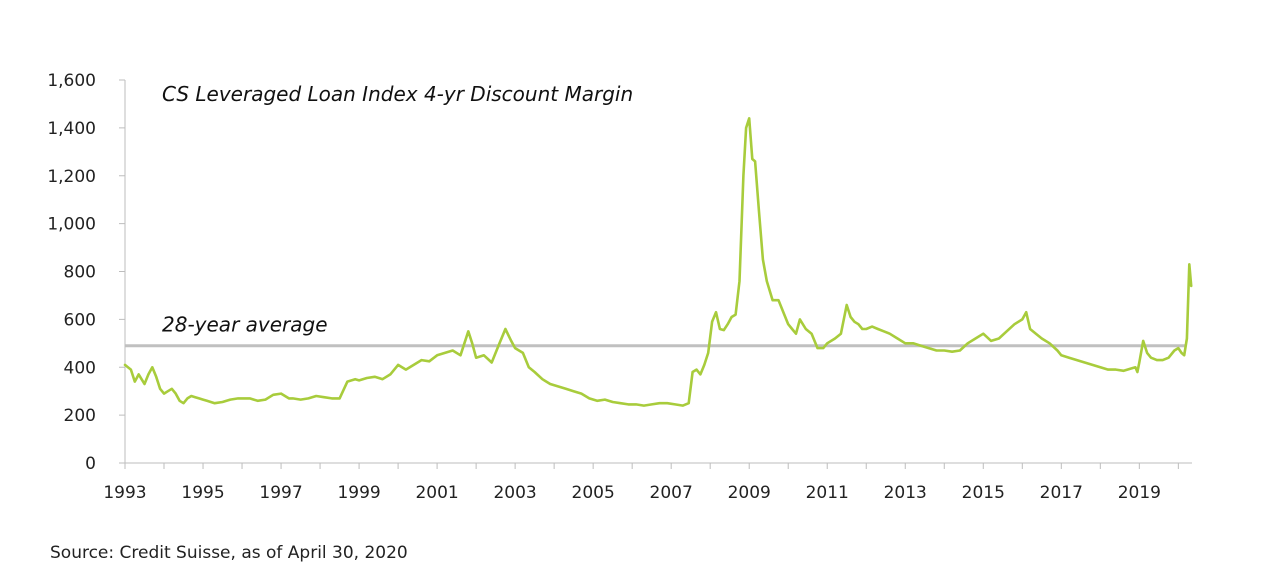  What do you see at coordinates (80, 368) in the screenshot?
I see `y-tick-label: 400` at bounding box center [80, 368].